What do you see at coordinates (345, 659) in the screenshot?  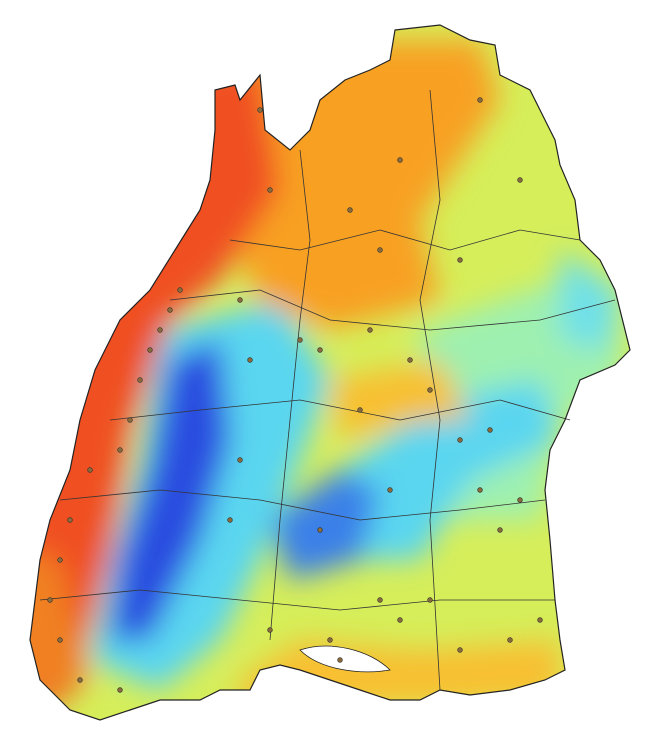 I see `lake` at bounding box center [345, 659].